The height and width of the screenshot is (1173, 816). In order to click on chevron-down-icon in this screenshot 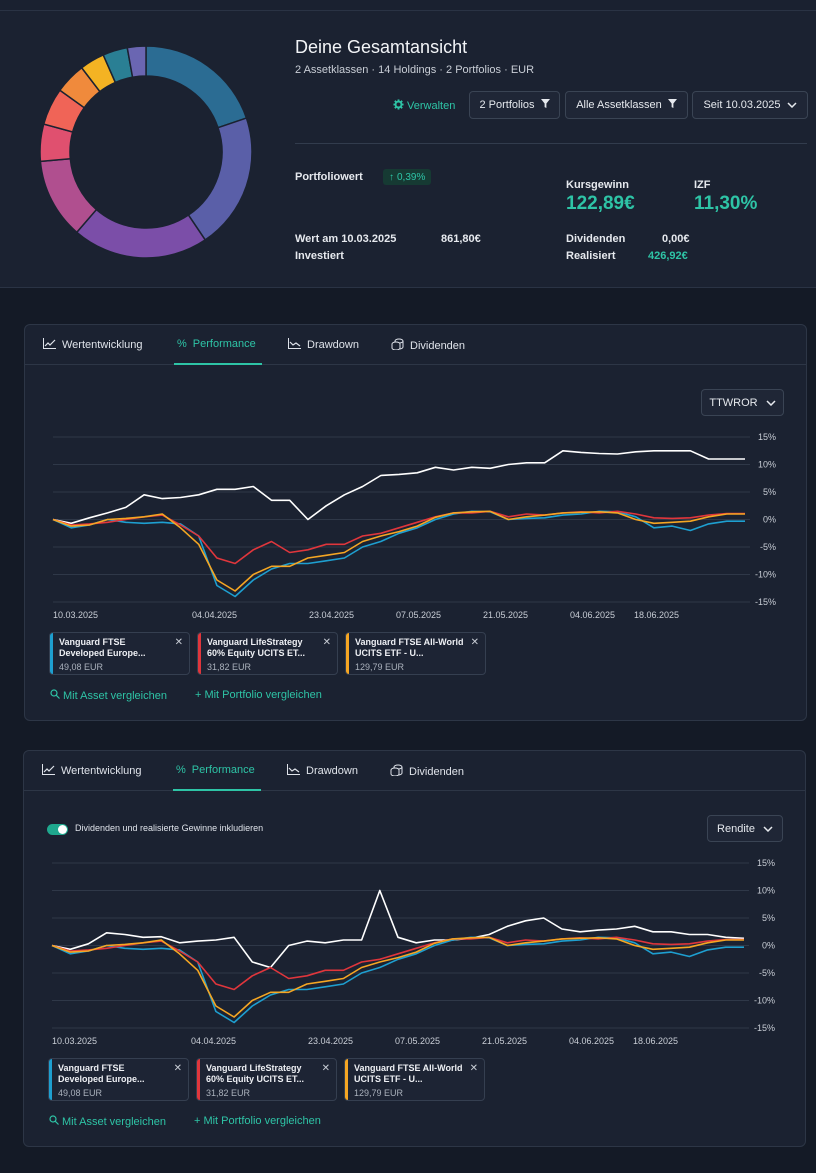, I will do `click(792, 105)`.